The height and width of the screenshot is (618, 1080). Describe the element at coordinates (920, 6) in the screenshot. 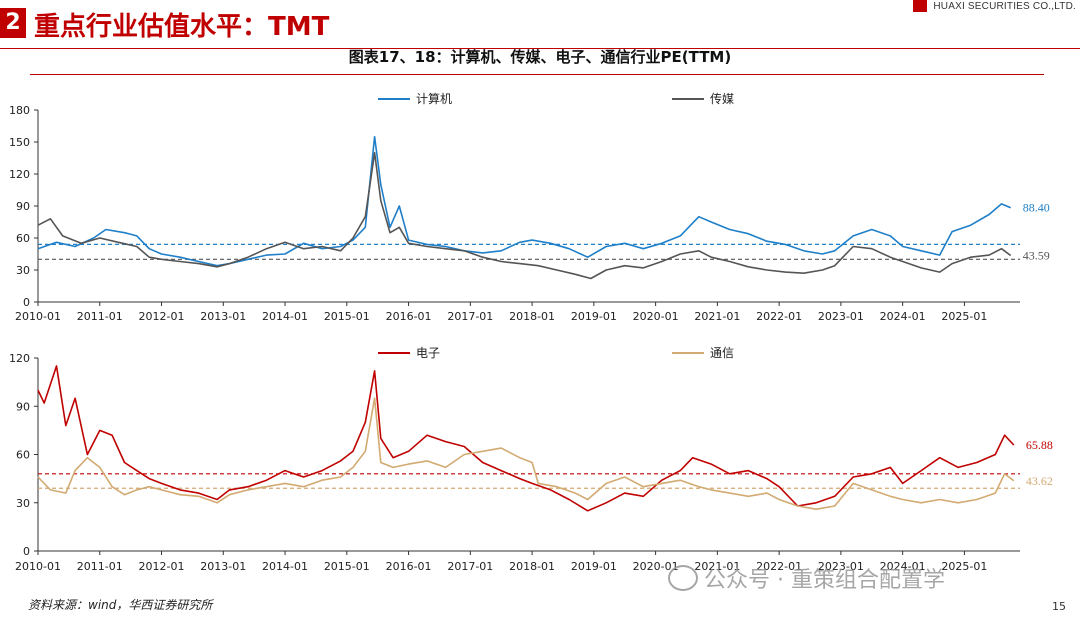

I see `logo-mark-icon` at that location.